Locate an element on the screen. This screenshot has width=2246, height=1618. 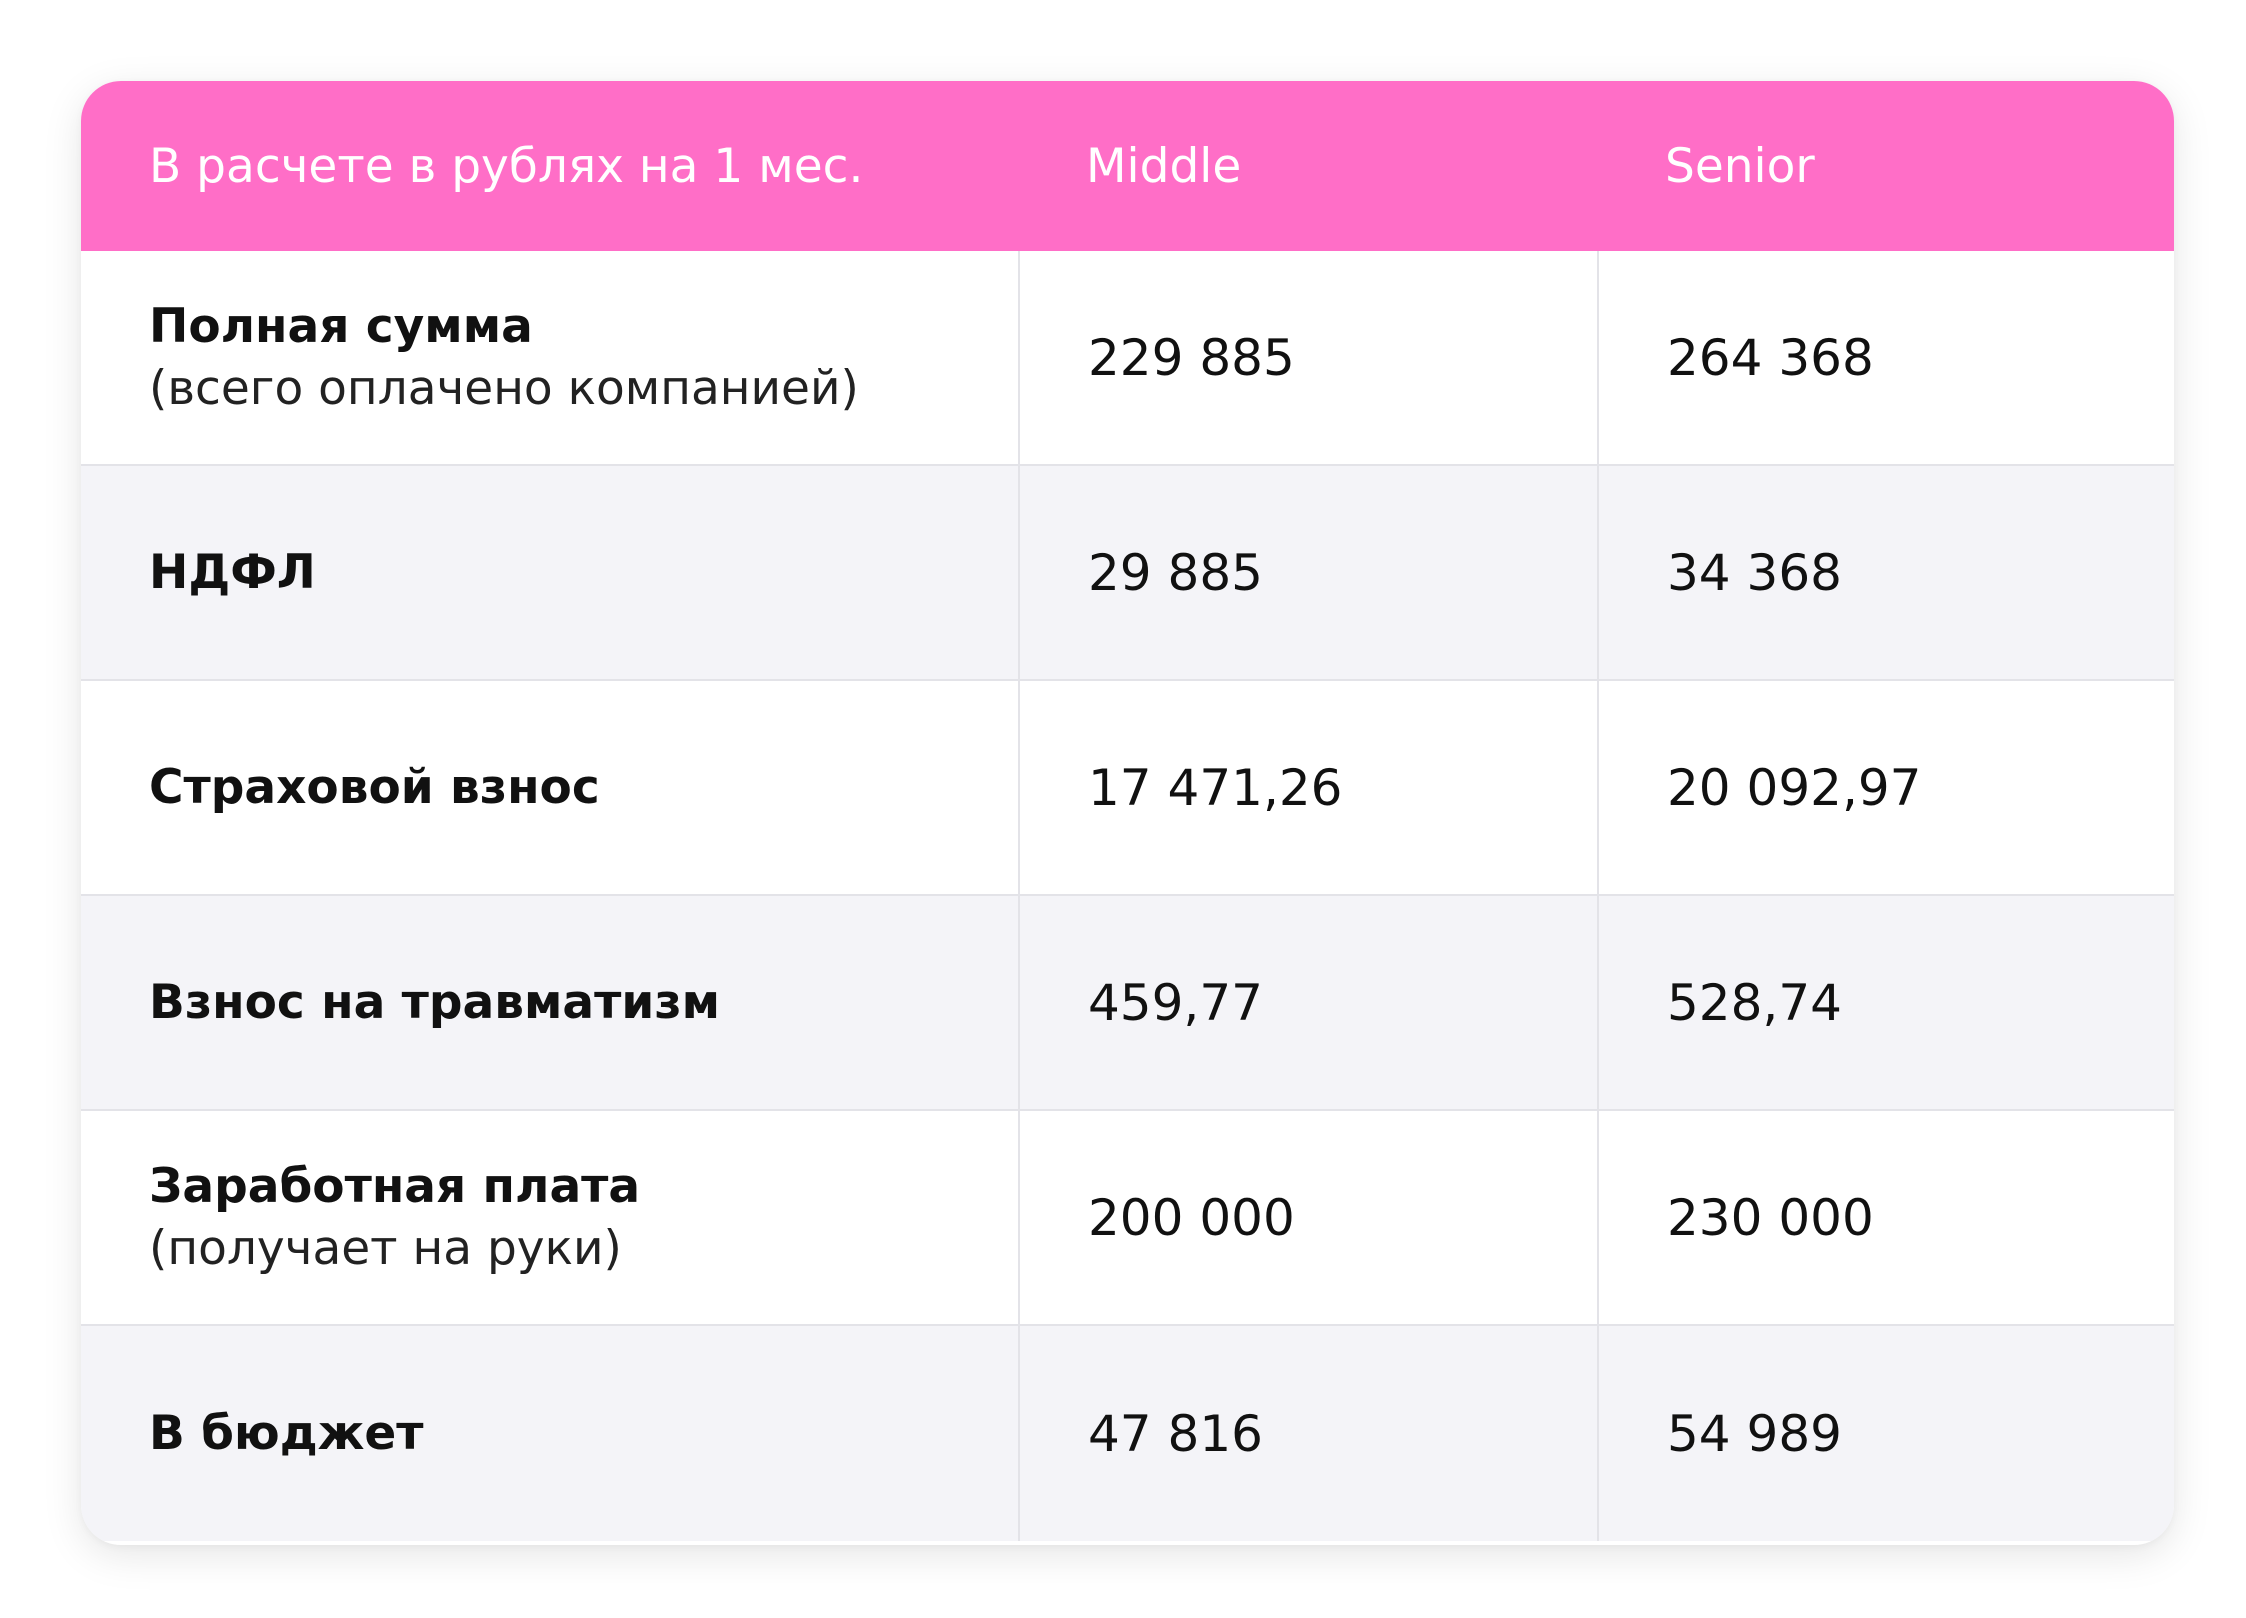
row-label-cell: В бюджет is located at coordinates (549, 1433).